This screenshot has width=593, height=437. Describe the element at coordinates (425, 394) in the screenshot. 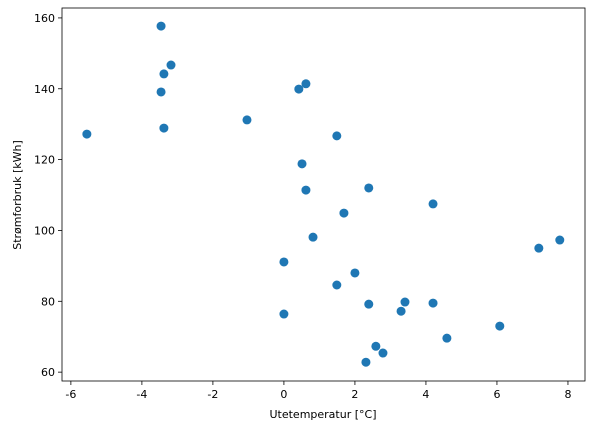

I see `x-tick-label: 4` at that location.